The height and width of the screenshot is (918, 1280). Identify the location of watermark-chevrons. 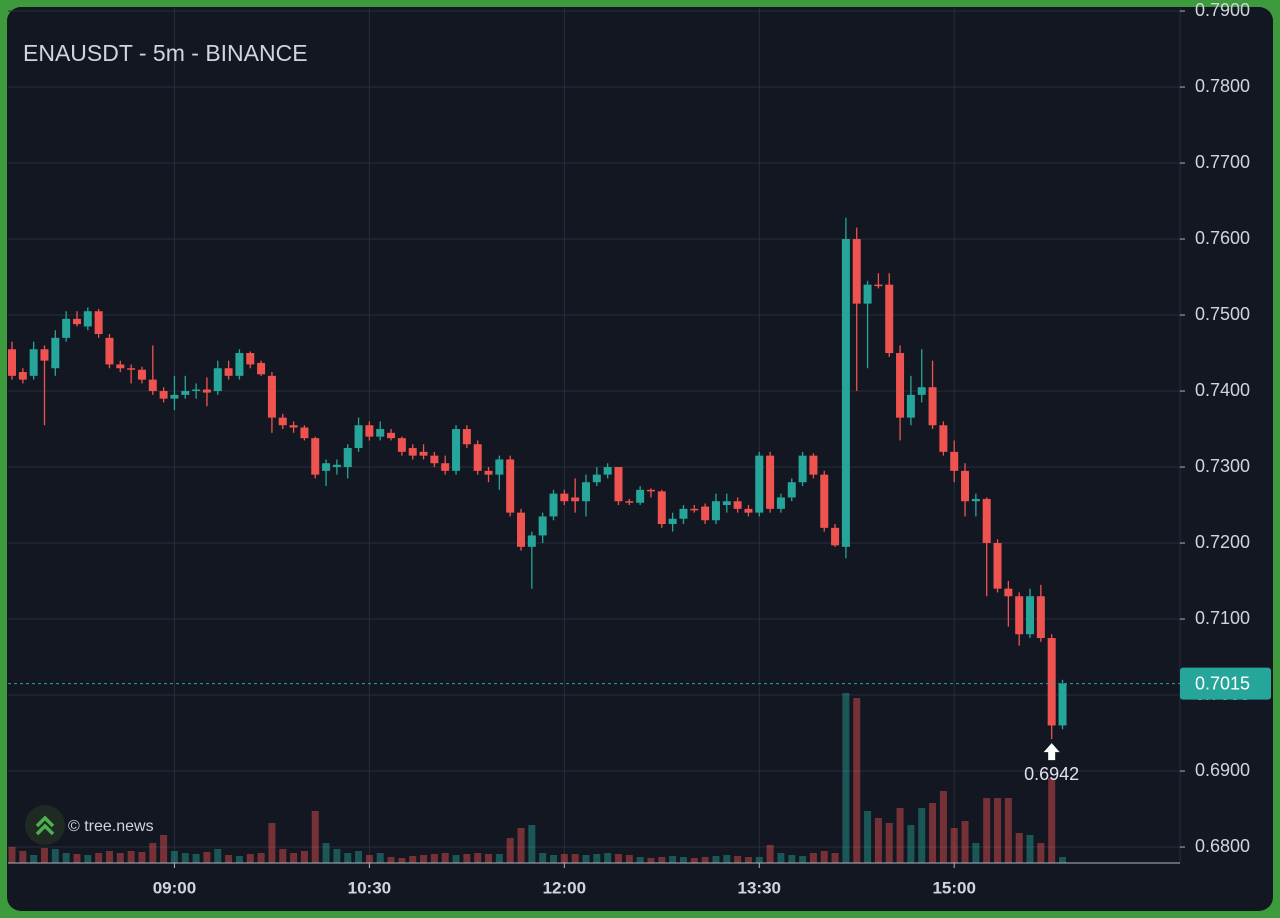
(45, 825).